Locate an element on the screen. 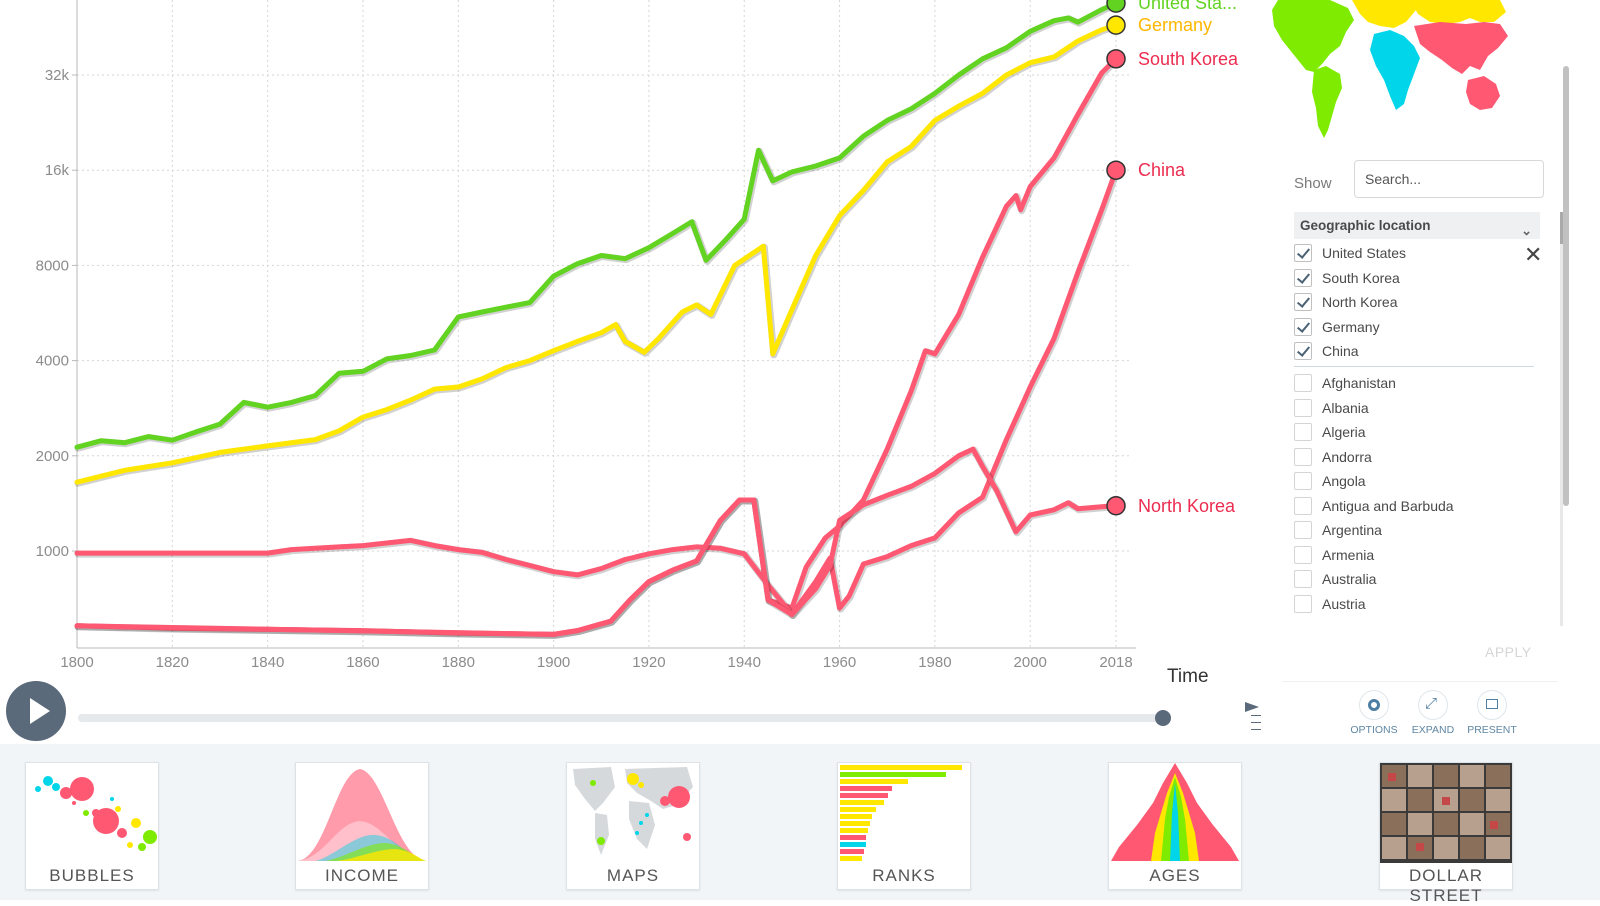 This screenshot has height=906, width=1600. series-label: Germany is located at coordinates (1175, 25).